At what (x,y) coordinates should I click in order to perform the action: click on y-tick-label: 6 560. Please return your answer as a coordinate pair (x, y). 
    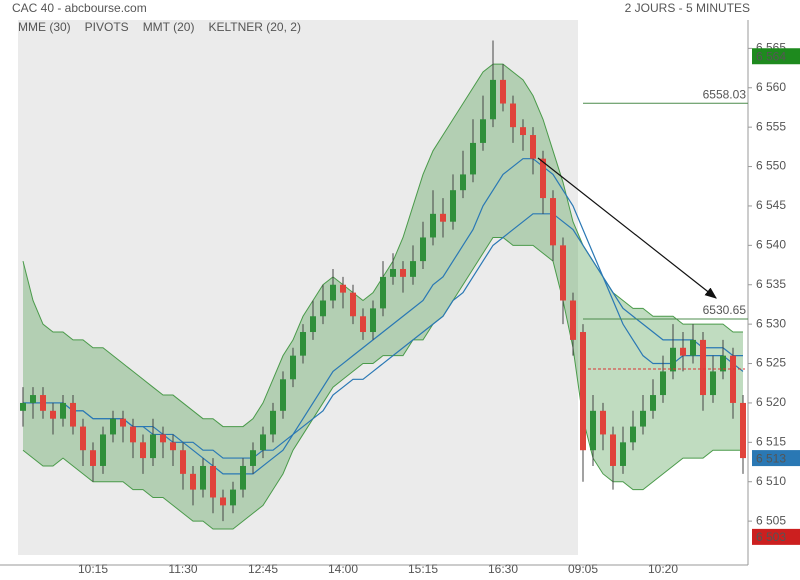
    Looking at the image, I should click on (771, 87).